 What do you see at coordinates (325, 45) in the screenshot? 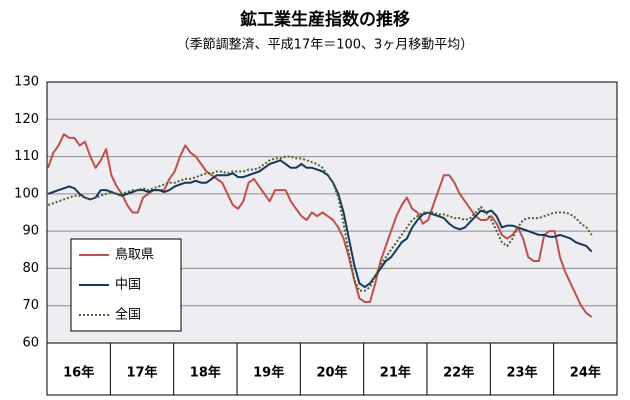
I see `chart-subtitle: （季節調整済、平成17年＝100、3ヶ月移動平均）` at bounding box center [325, 45].